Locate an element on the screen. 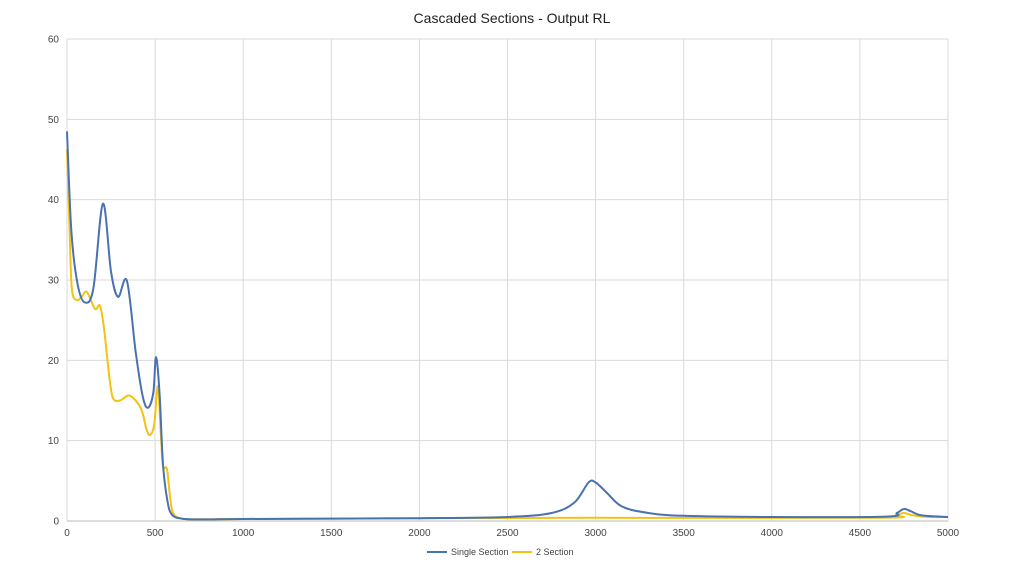 The width and height of the screenshot is (1024, 576). y-tick-label: 10 is located at coordinates (54, 441).